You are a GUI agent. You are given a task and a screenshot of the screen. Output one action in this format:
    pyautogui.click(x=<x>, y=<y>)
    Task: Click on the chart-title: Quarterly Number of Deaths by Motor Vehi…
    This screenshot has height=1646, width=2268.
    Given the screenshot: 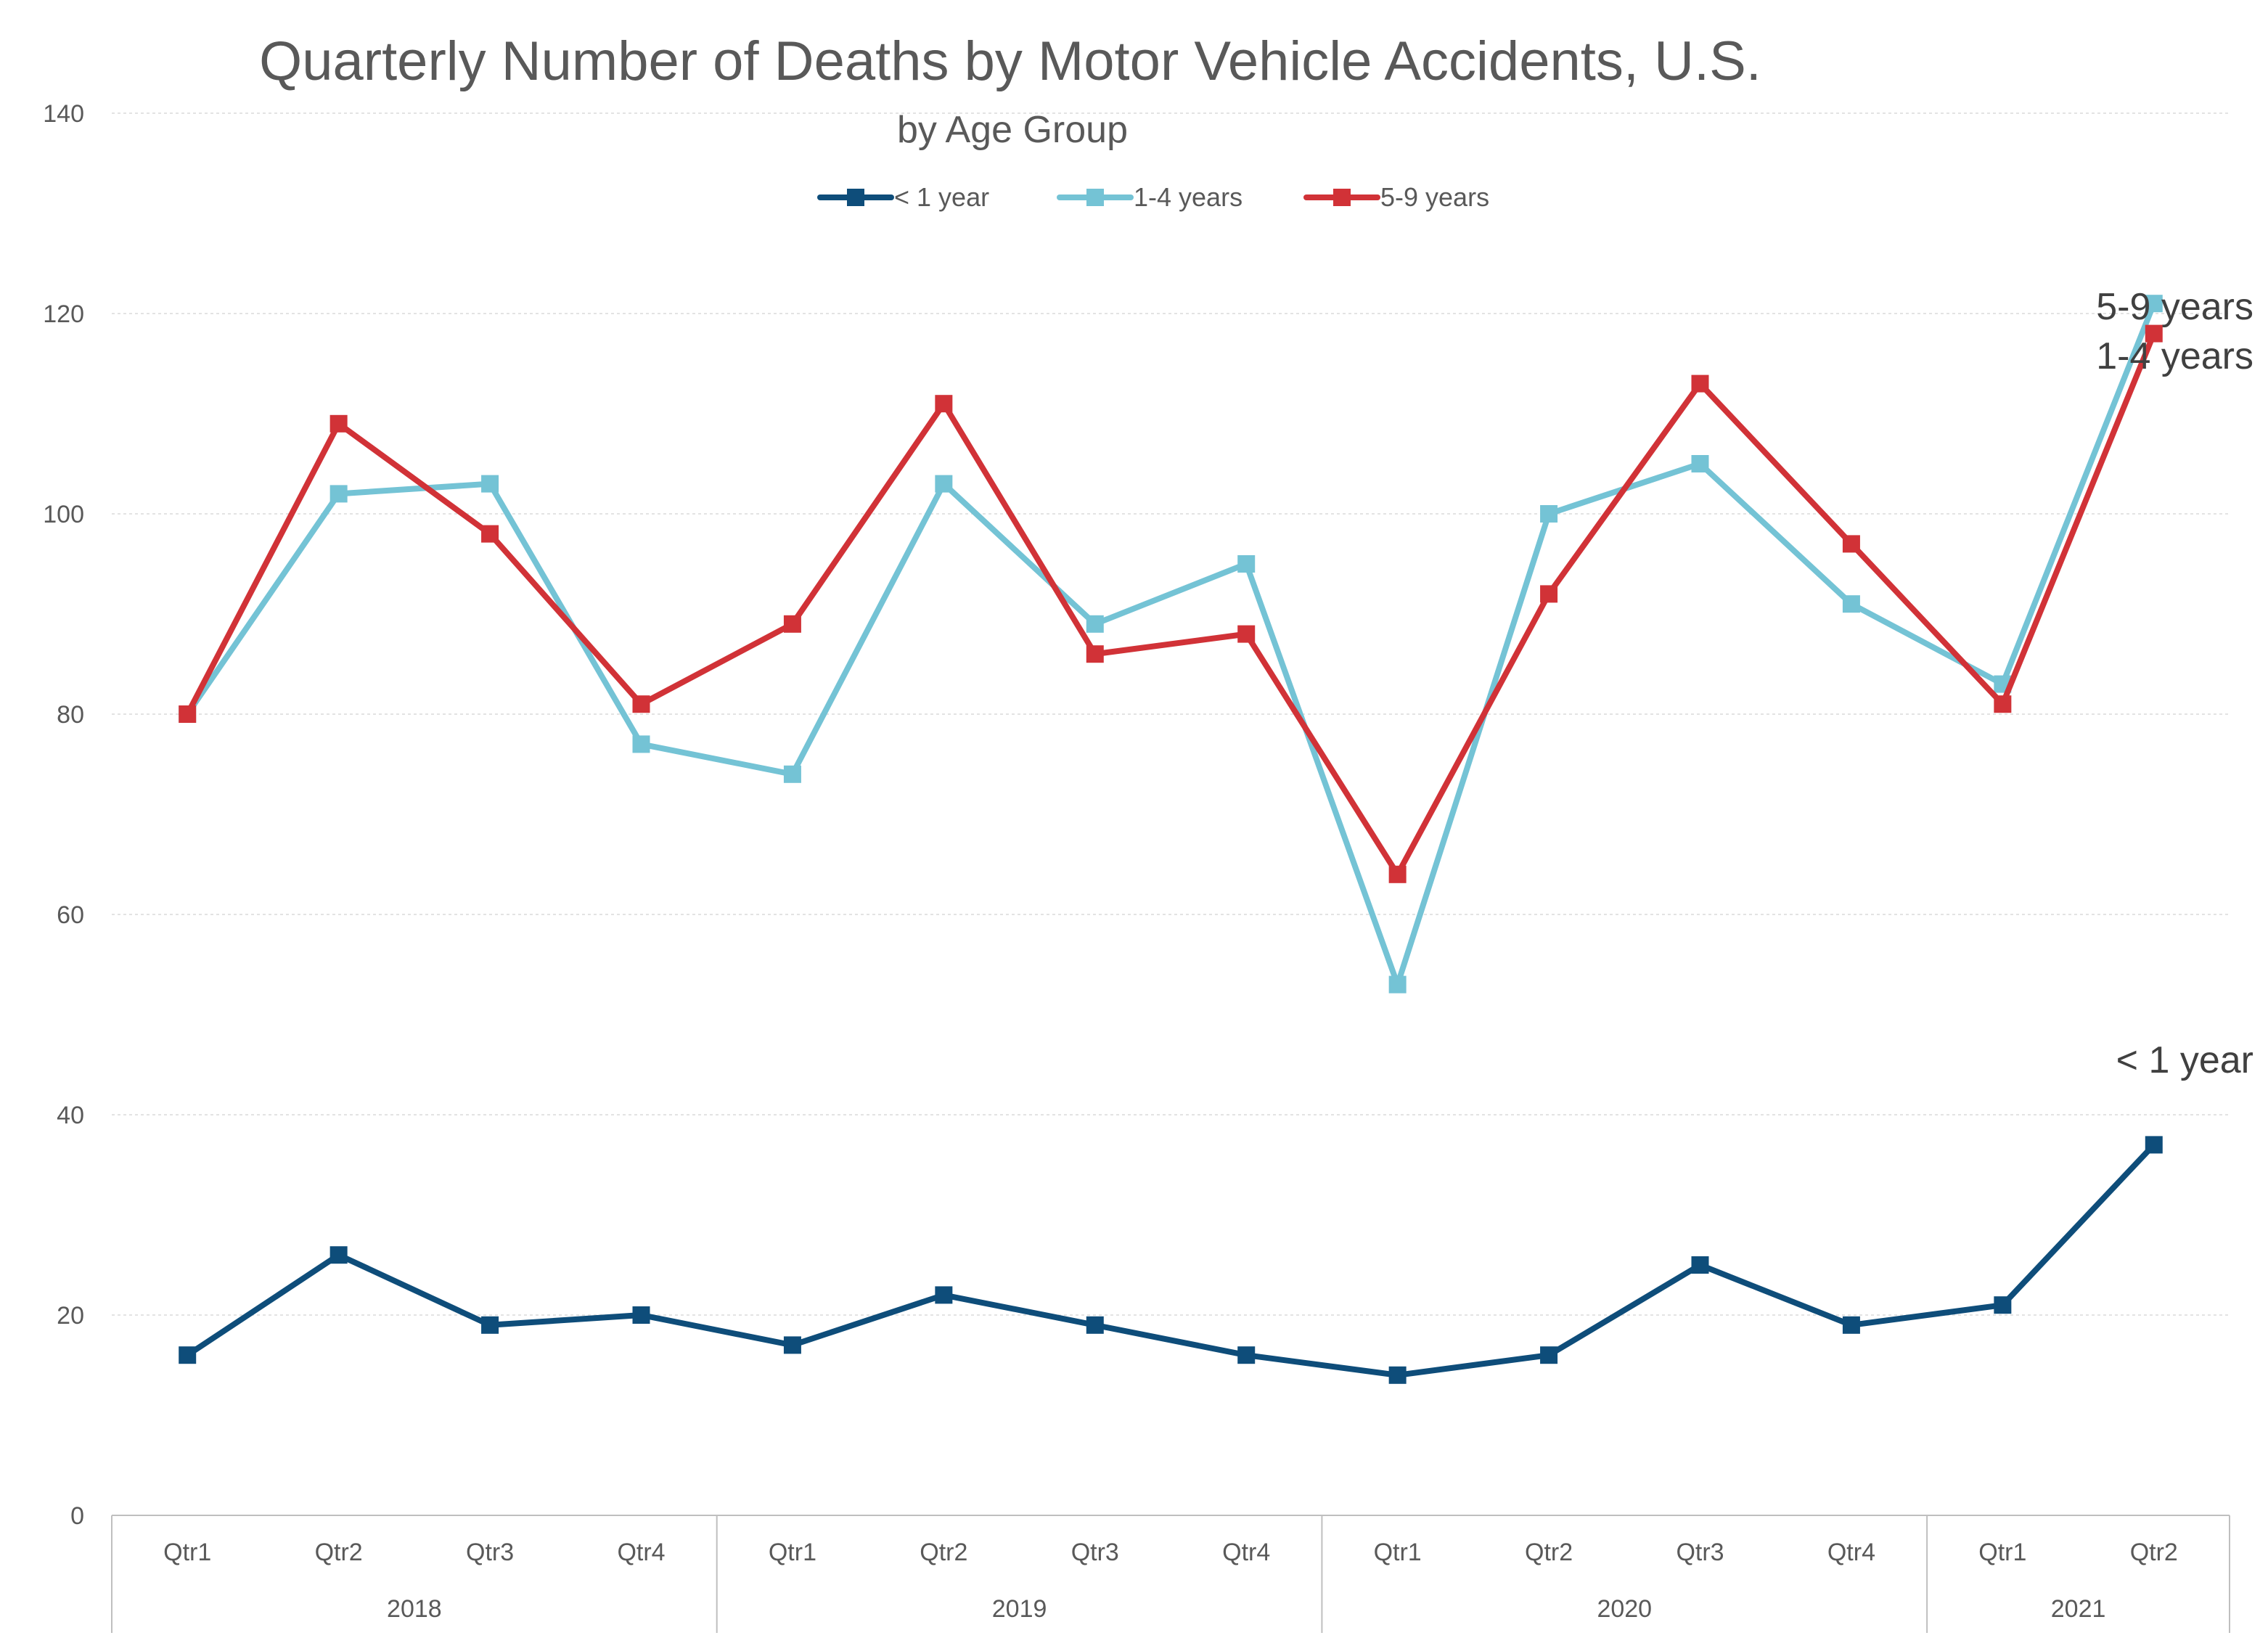 What is the action you would take?
    pyautogui.click(x=1010, y=61)
    